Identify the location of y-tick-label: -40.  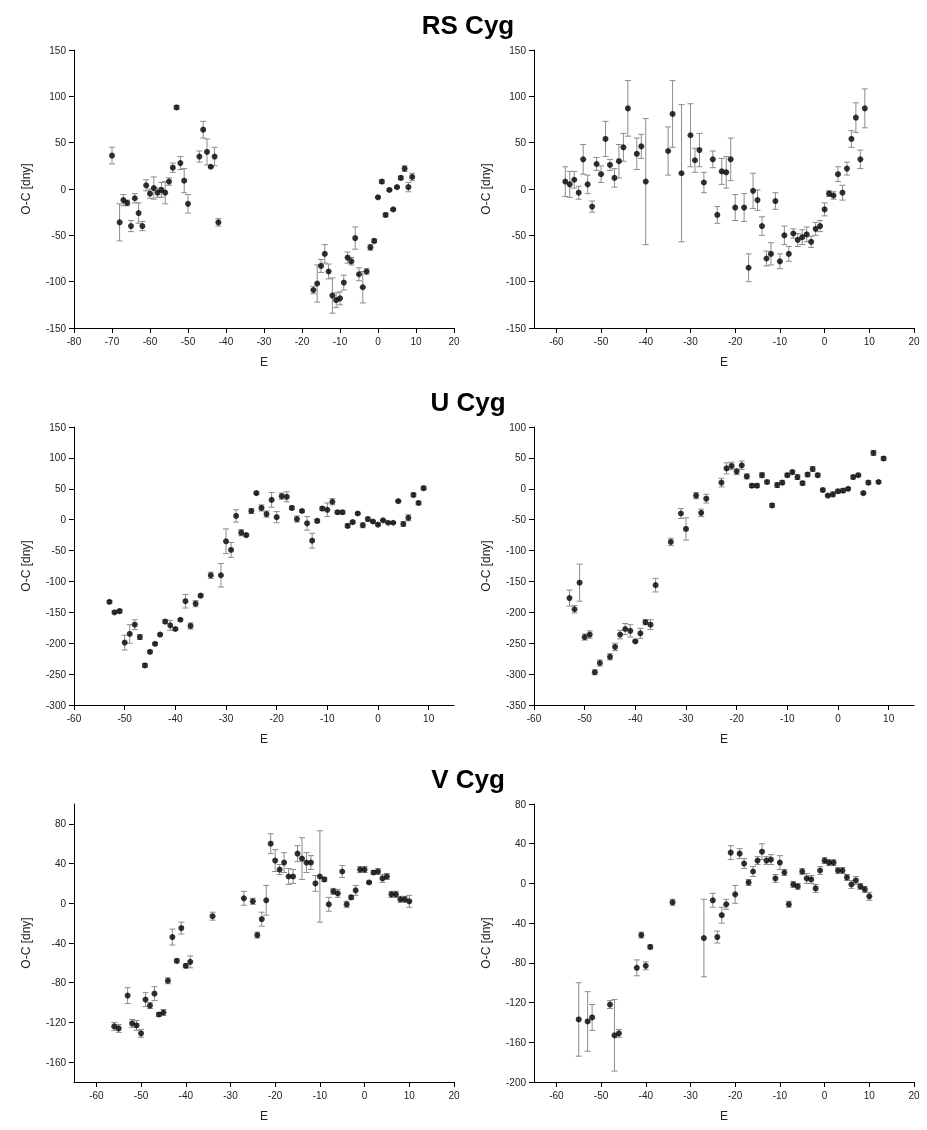
(519, 923).